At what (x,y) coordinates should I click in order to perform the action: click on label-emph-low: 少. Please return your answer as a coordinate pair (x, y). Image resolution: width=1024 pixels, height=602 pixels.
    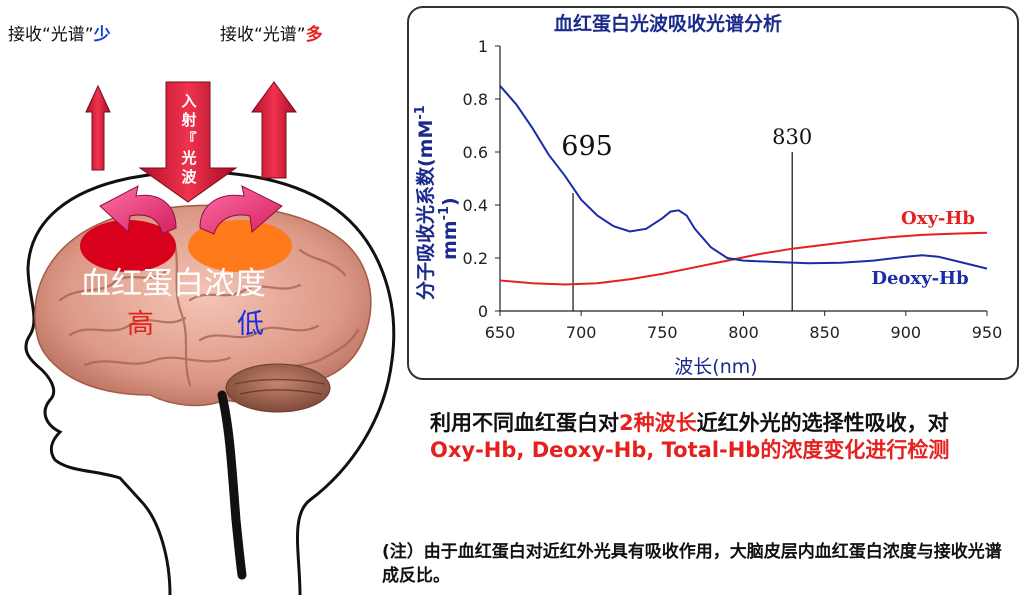
    Looking at the image, I should click on (102, 35).